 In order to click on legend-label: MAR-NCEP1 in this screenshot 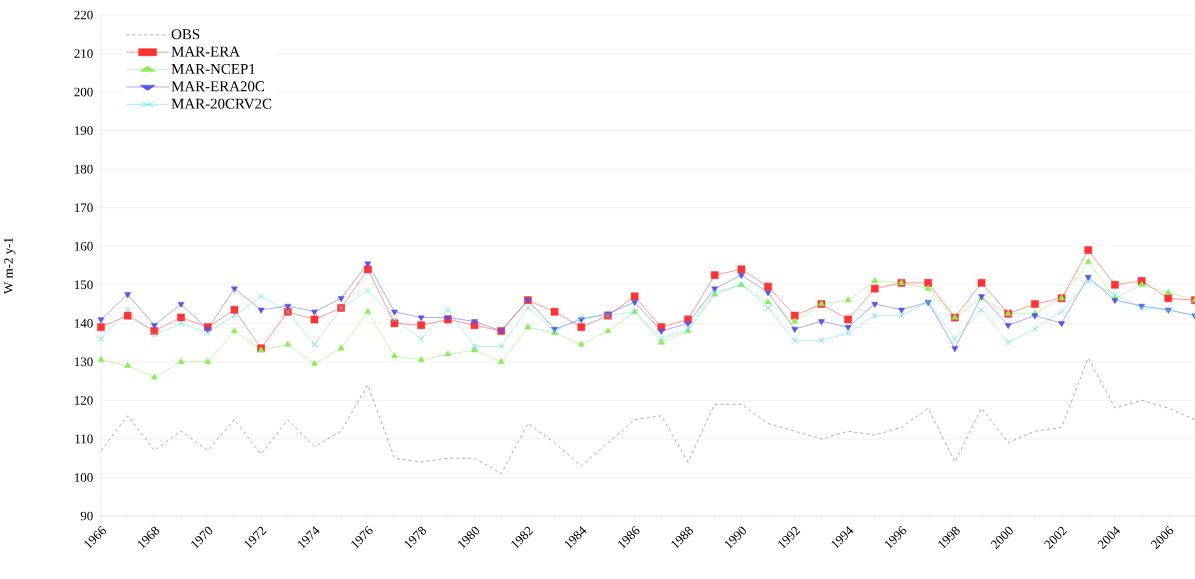, I will do `click(213, 68)`.